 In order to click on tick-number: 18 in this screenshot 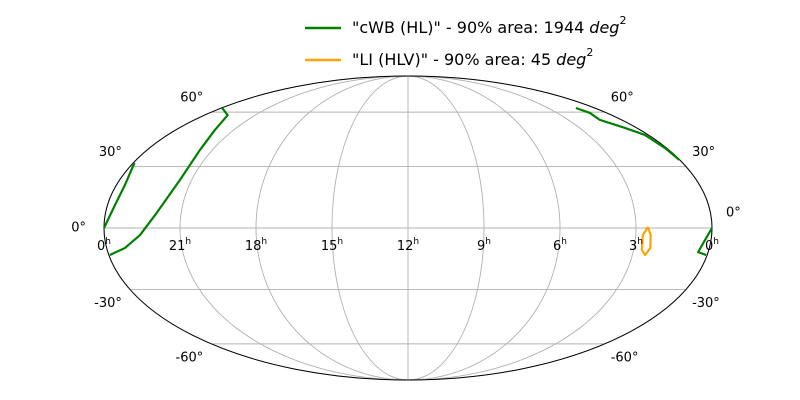, I will do `click(253, 246)`.